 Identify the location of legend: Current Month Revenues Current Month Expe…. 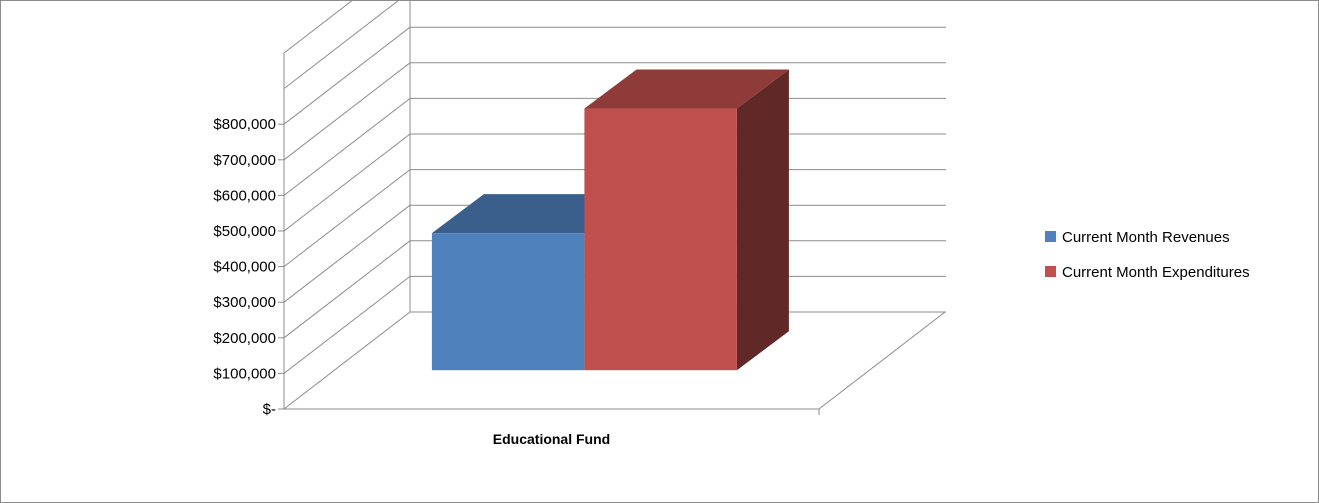
(1147, 255).